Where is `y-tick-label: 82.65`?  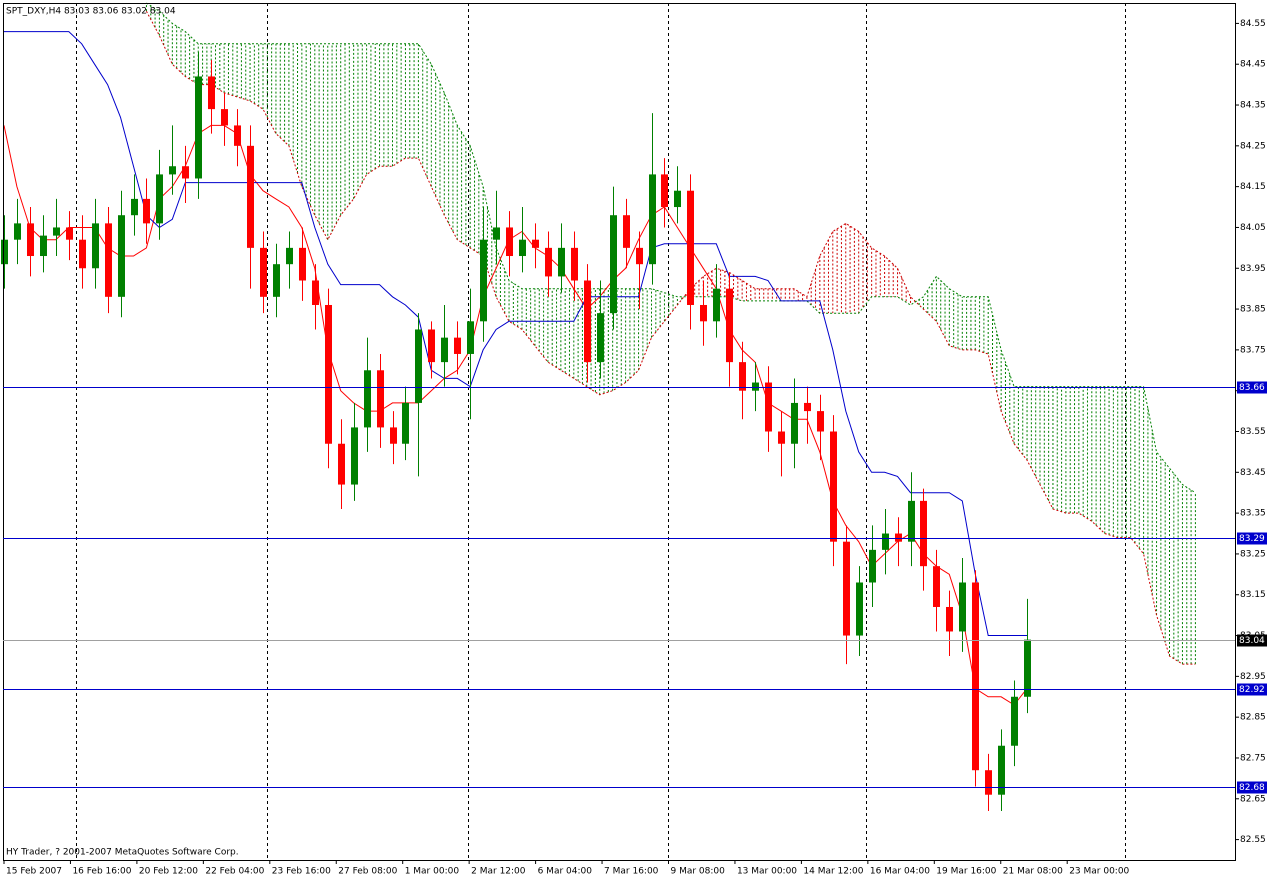
y-tick-label: 82.65 is located at coordinates (1253, 799).